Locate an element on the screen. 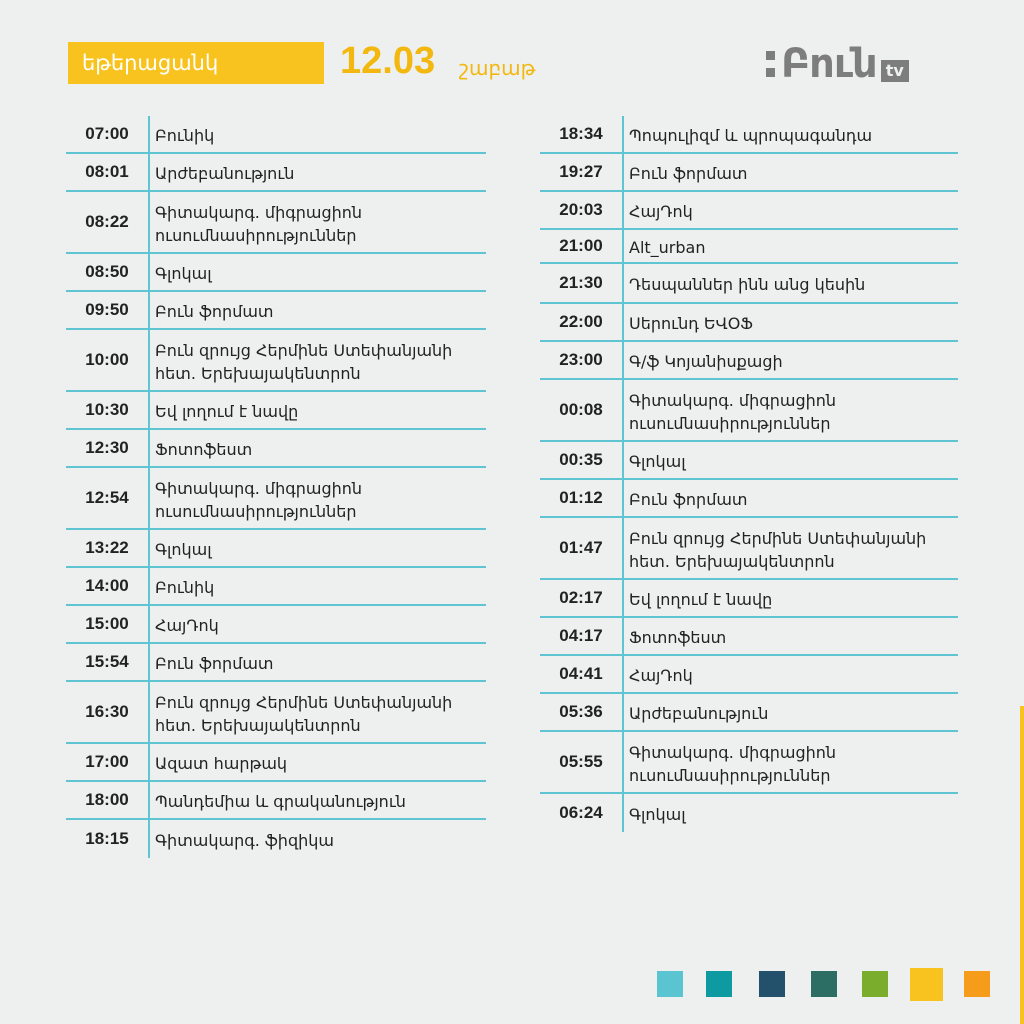 This screenshot has width=1024, height=1024. schedule-day: շաբաթ is located at coordinates (497, 68).